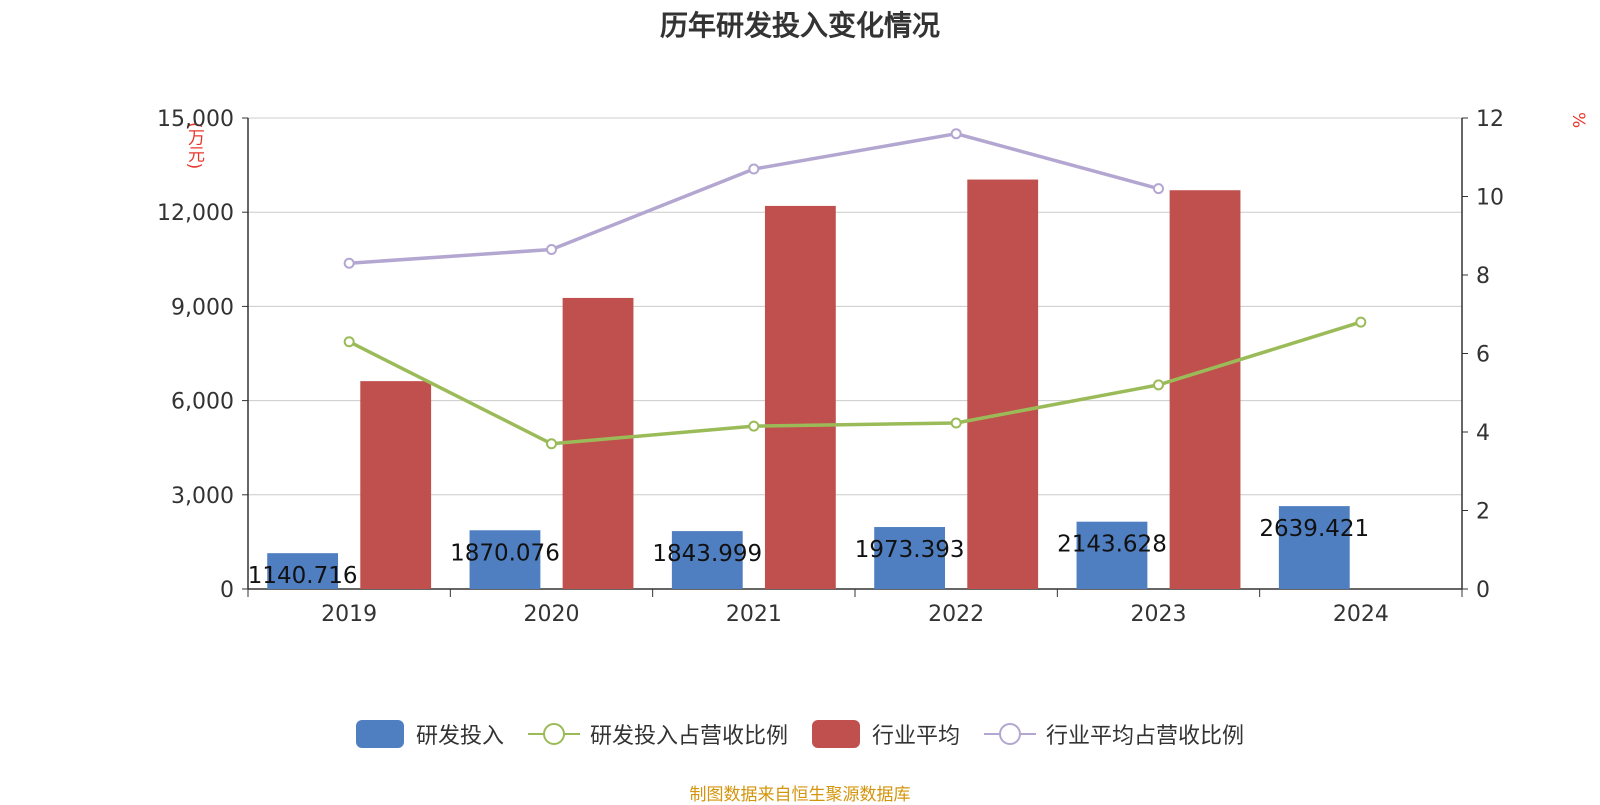  Describe the element at coordinates (1010, 734) in the screenshot. I see `legend-swatch-industry-ratio` at that location.